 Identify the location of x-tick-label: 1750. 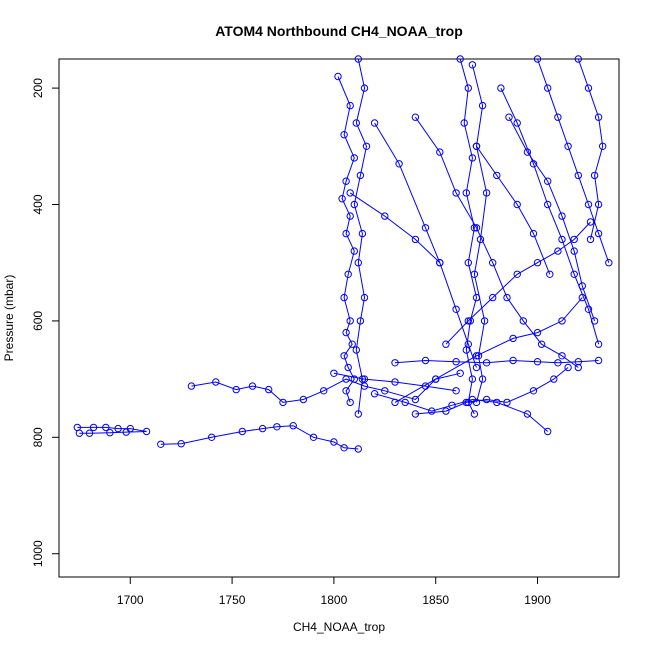
(232, 600).